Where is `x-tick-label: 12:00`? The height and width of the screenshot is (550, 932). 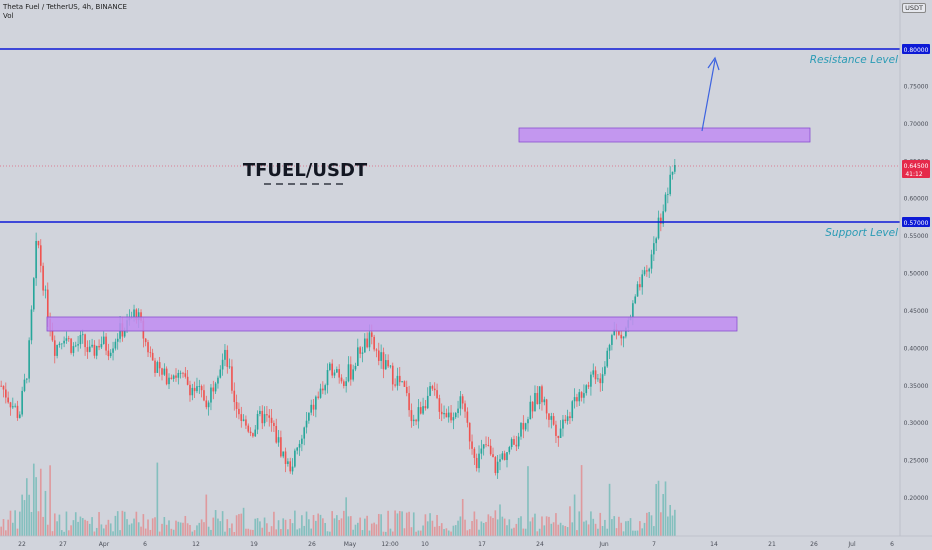 x-tick-label: 12:00 is located at coordinates (389, 544).